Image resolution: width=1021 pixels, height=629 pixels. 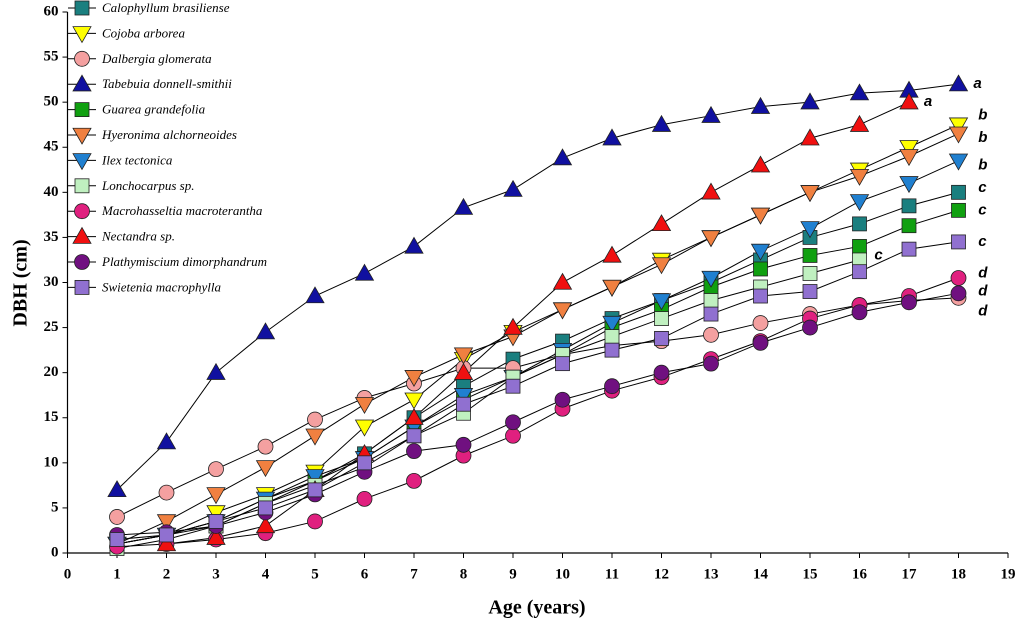 What do you see at coordinates (137, 159) in the screenshot?
I see `legend-label: Ilex tectonica` at bounding box center [137, 159].